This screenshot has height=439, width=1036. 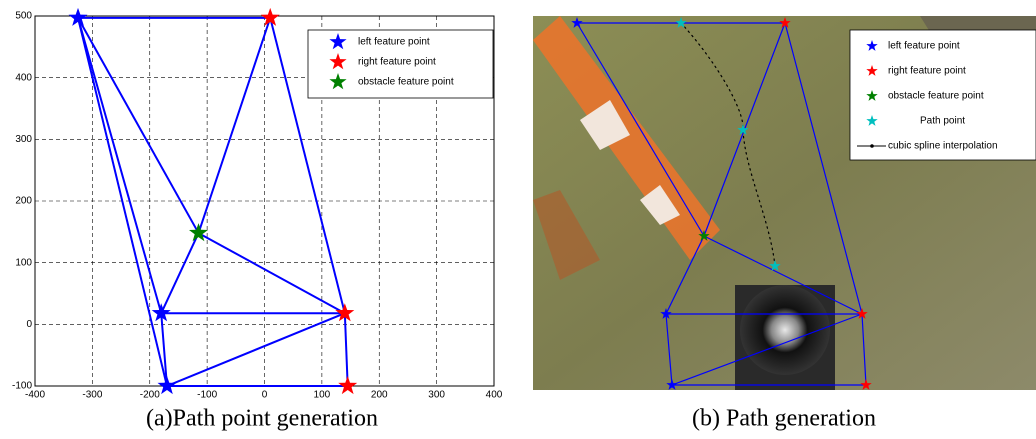 What do you see at coordinates (943, 146) in the screenshot?
I see `legend-label: cubic spline interpolation` at bounding box center [943, 146].